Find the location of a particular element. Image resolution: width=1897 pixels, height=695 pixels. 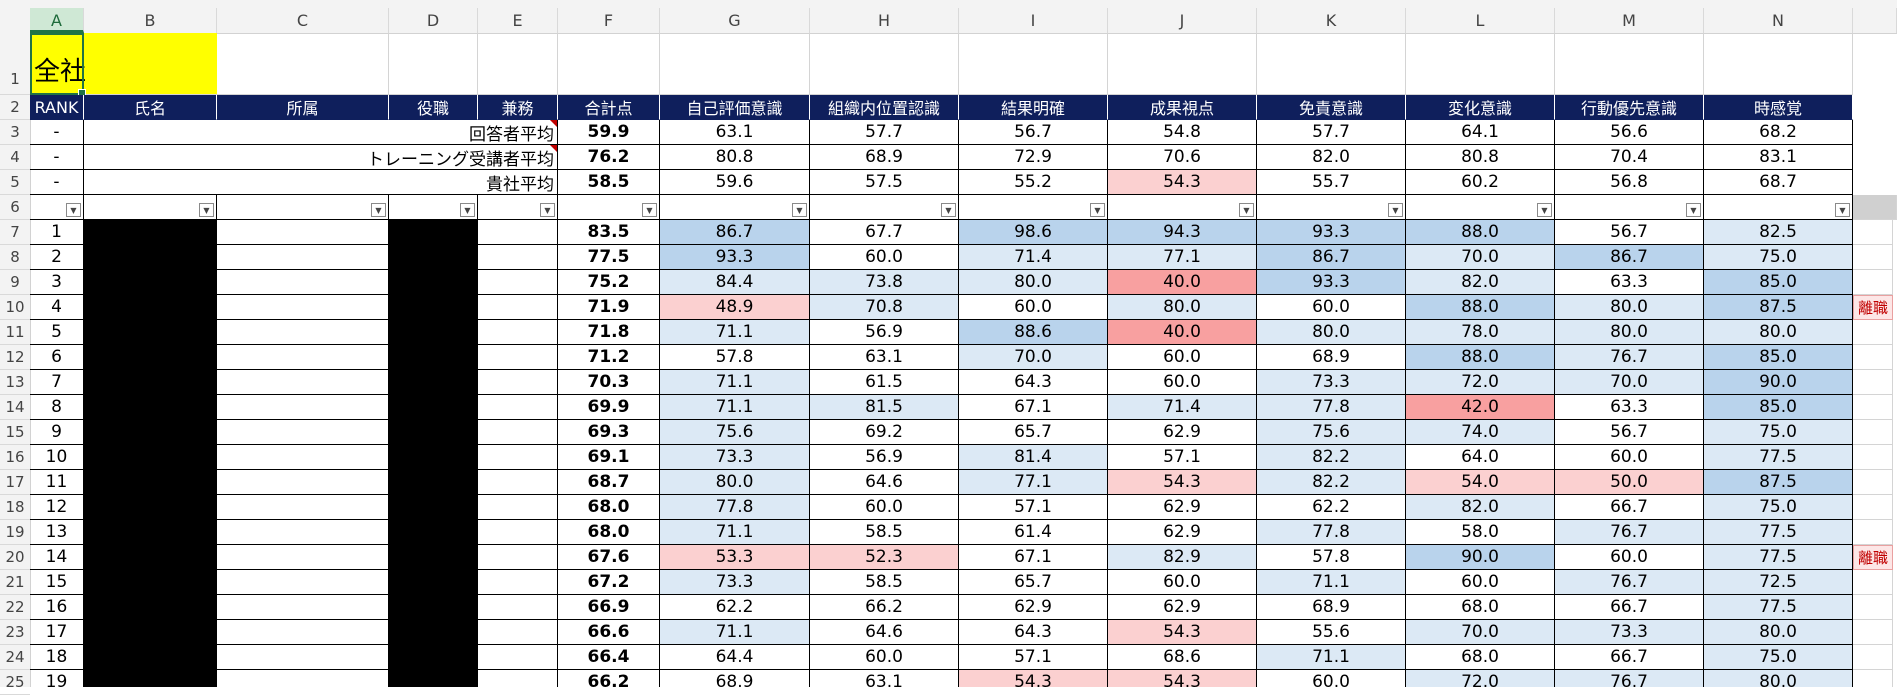

score-cell: 57.8 is located at coordinates (1331, 557).